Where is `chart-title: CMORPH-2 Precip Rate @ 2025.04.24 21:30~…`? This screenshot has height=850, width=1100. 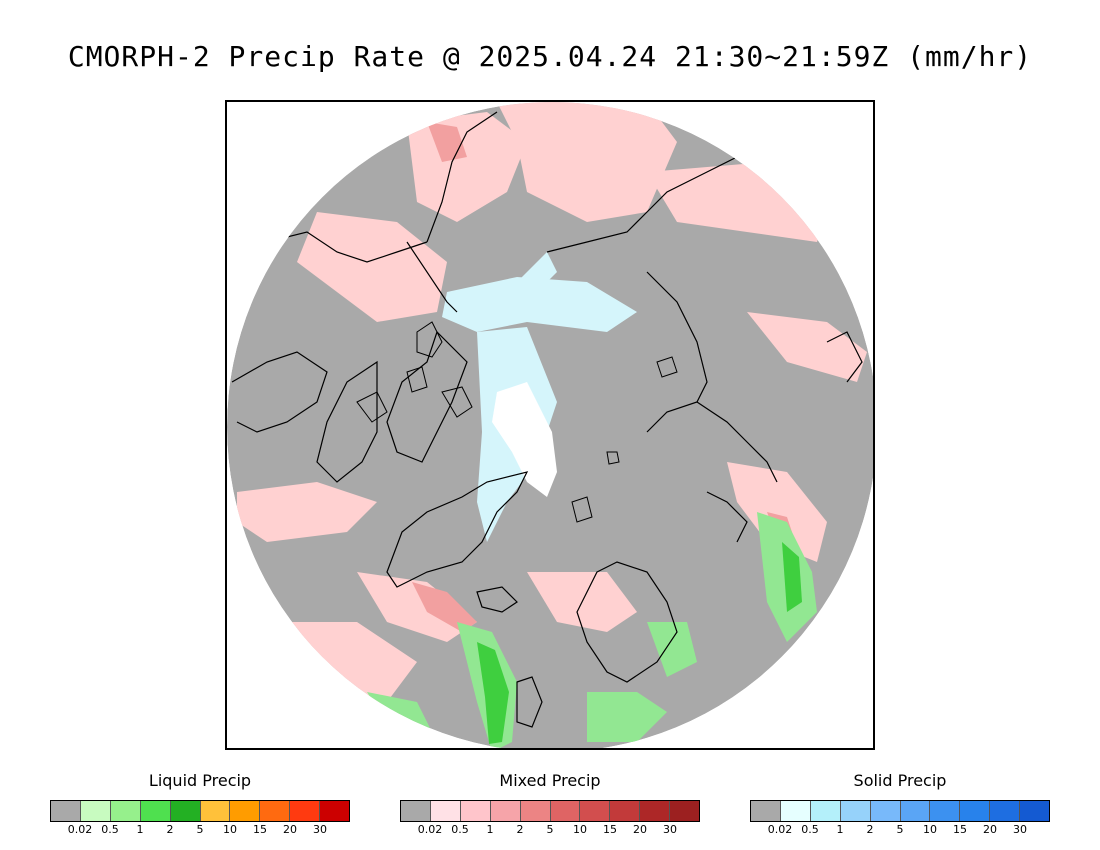
chart-title: CMORPH-2 Precip Rate @ 2025.04.24 21:30~… is located at coordinates (550, 56).